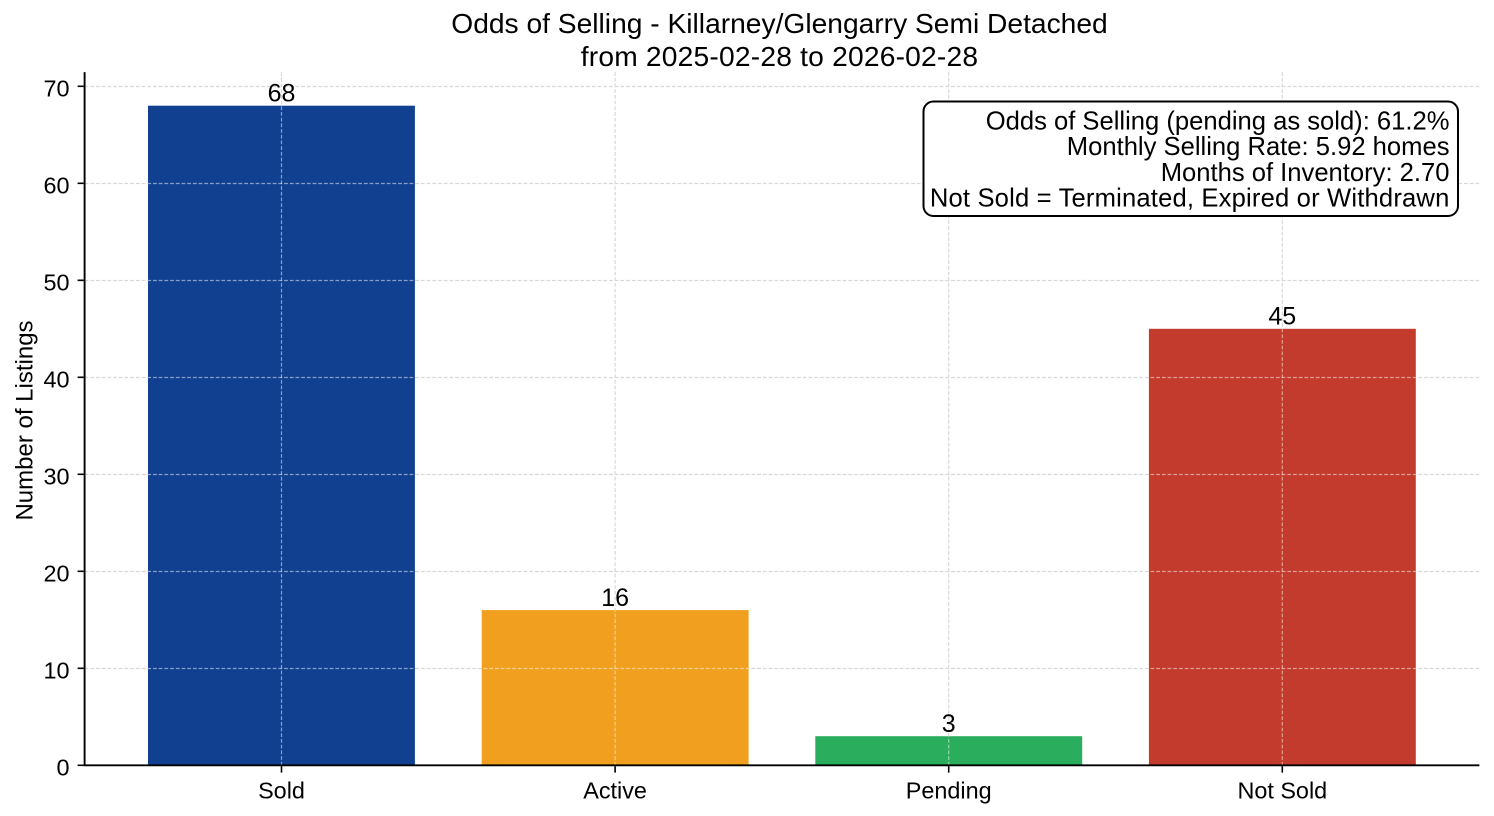  What do you see at coordinates (949, 724) in the screenshot?
I see `svg-text: 3` at bounding box center [949, 724].